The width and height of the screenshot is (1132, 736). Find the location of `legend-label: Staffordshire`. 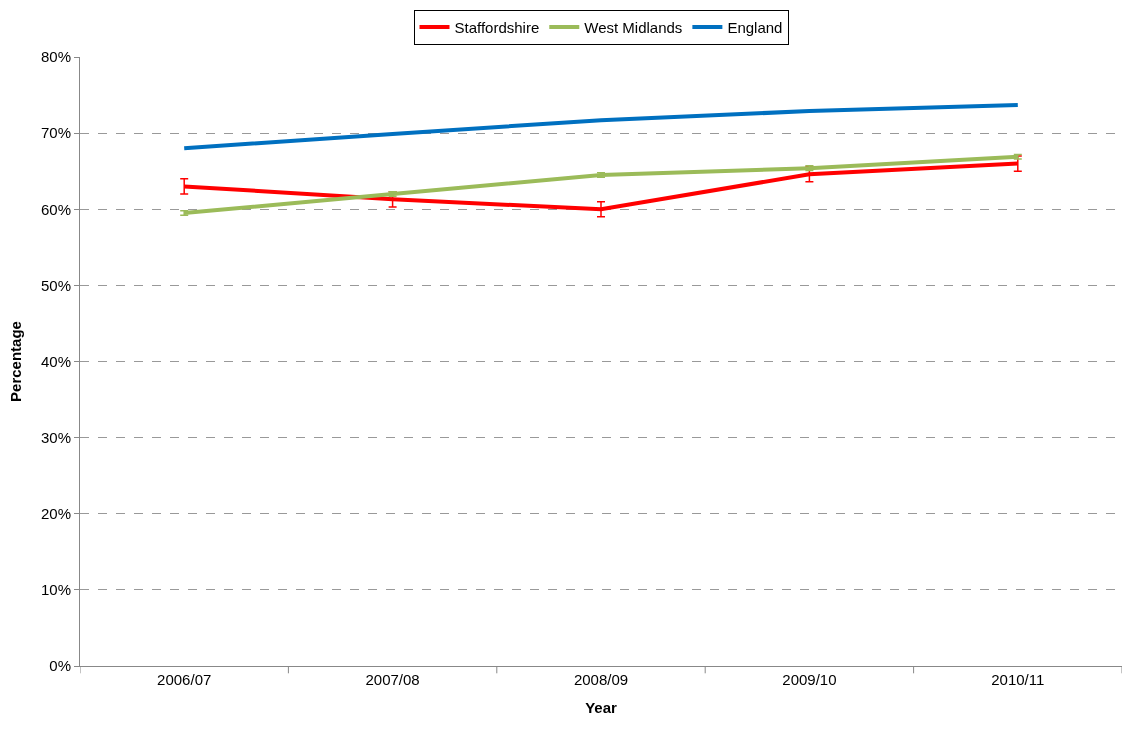

legend-label: Staffordshire is located at coordinates (497, 27).